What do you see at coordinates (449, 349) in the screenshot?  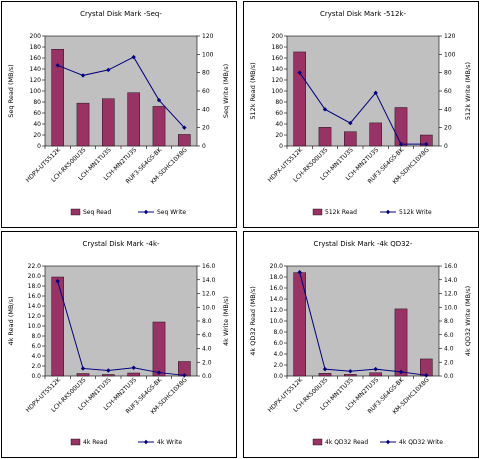 I see `y2-tick-label: 4.0` at bounding box center [449, 349].